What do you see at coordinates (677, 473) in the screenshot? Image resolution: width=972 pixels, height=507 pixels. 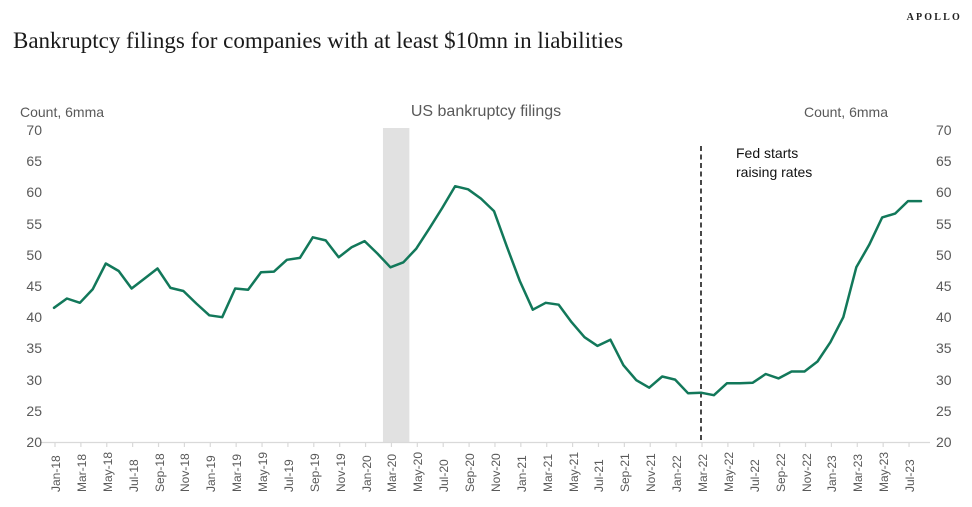 I see `x-tick-label: Jan-22` at bounding box center [677, 473].